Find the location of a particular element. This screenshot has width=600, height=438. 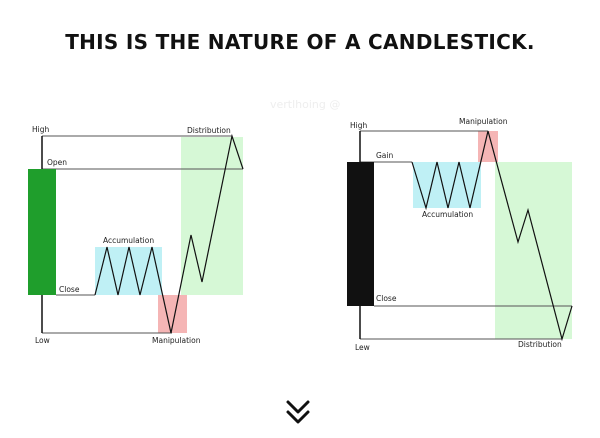

double-chevron-down-icon is located at coordinates (298, 412).